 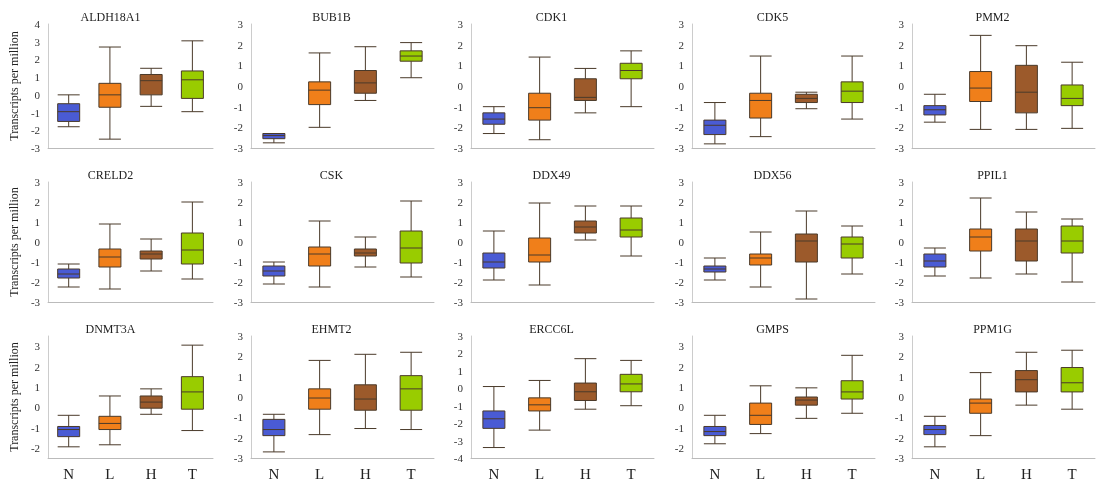 What do you see at coordinates (37, 24) in the screenshot?
I see `y-tick-label: 4` at bounding box center [37, 24].